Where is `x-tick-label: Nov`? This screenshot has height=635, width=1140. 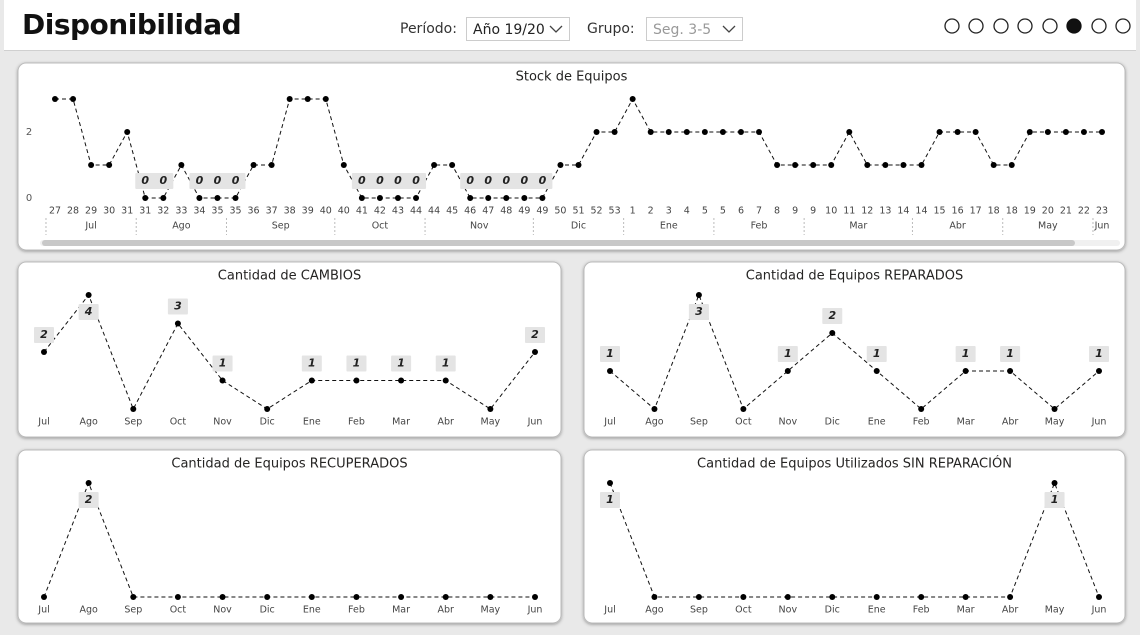 x-tick-label: Nov is located at coordinates (222, 610).